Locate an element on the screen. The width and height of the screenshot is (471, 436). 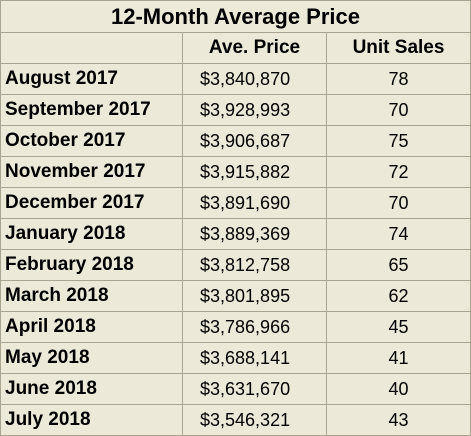
unit-sales-cell: 78 is located at coordinates (398, 79).